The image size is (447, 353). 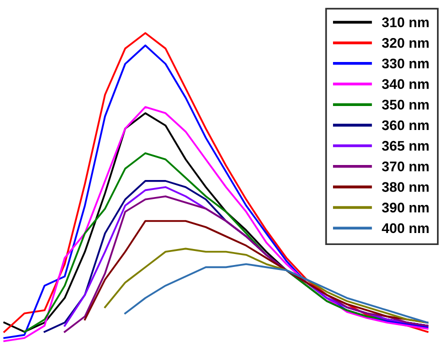 What do you see at coordinates (405, 207) in the screenshot?
I see `legend-label: 390 nm` at bounding box center [405, 207].